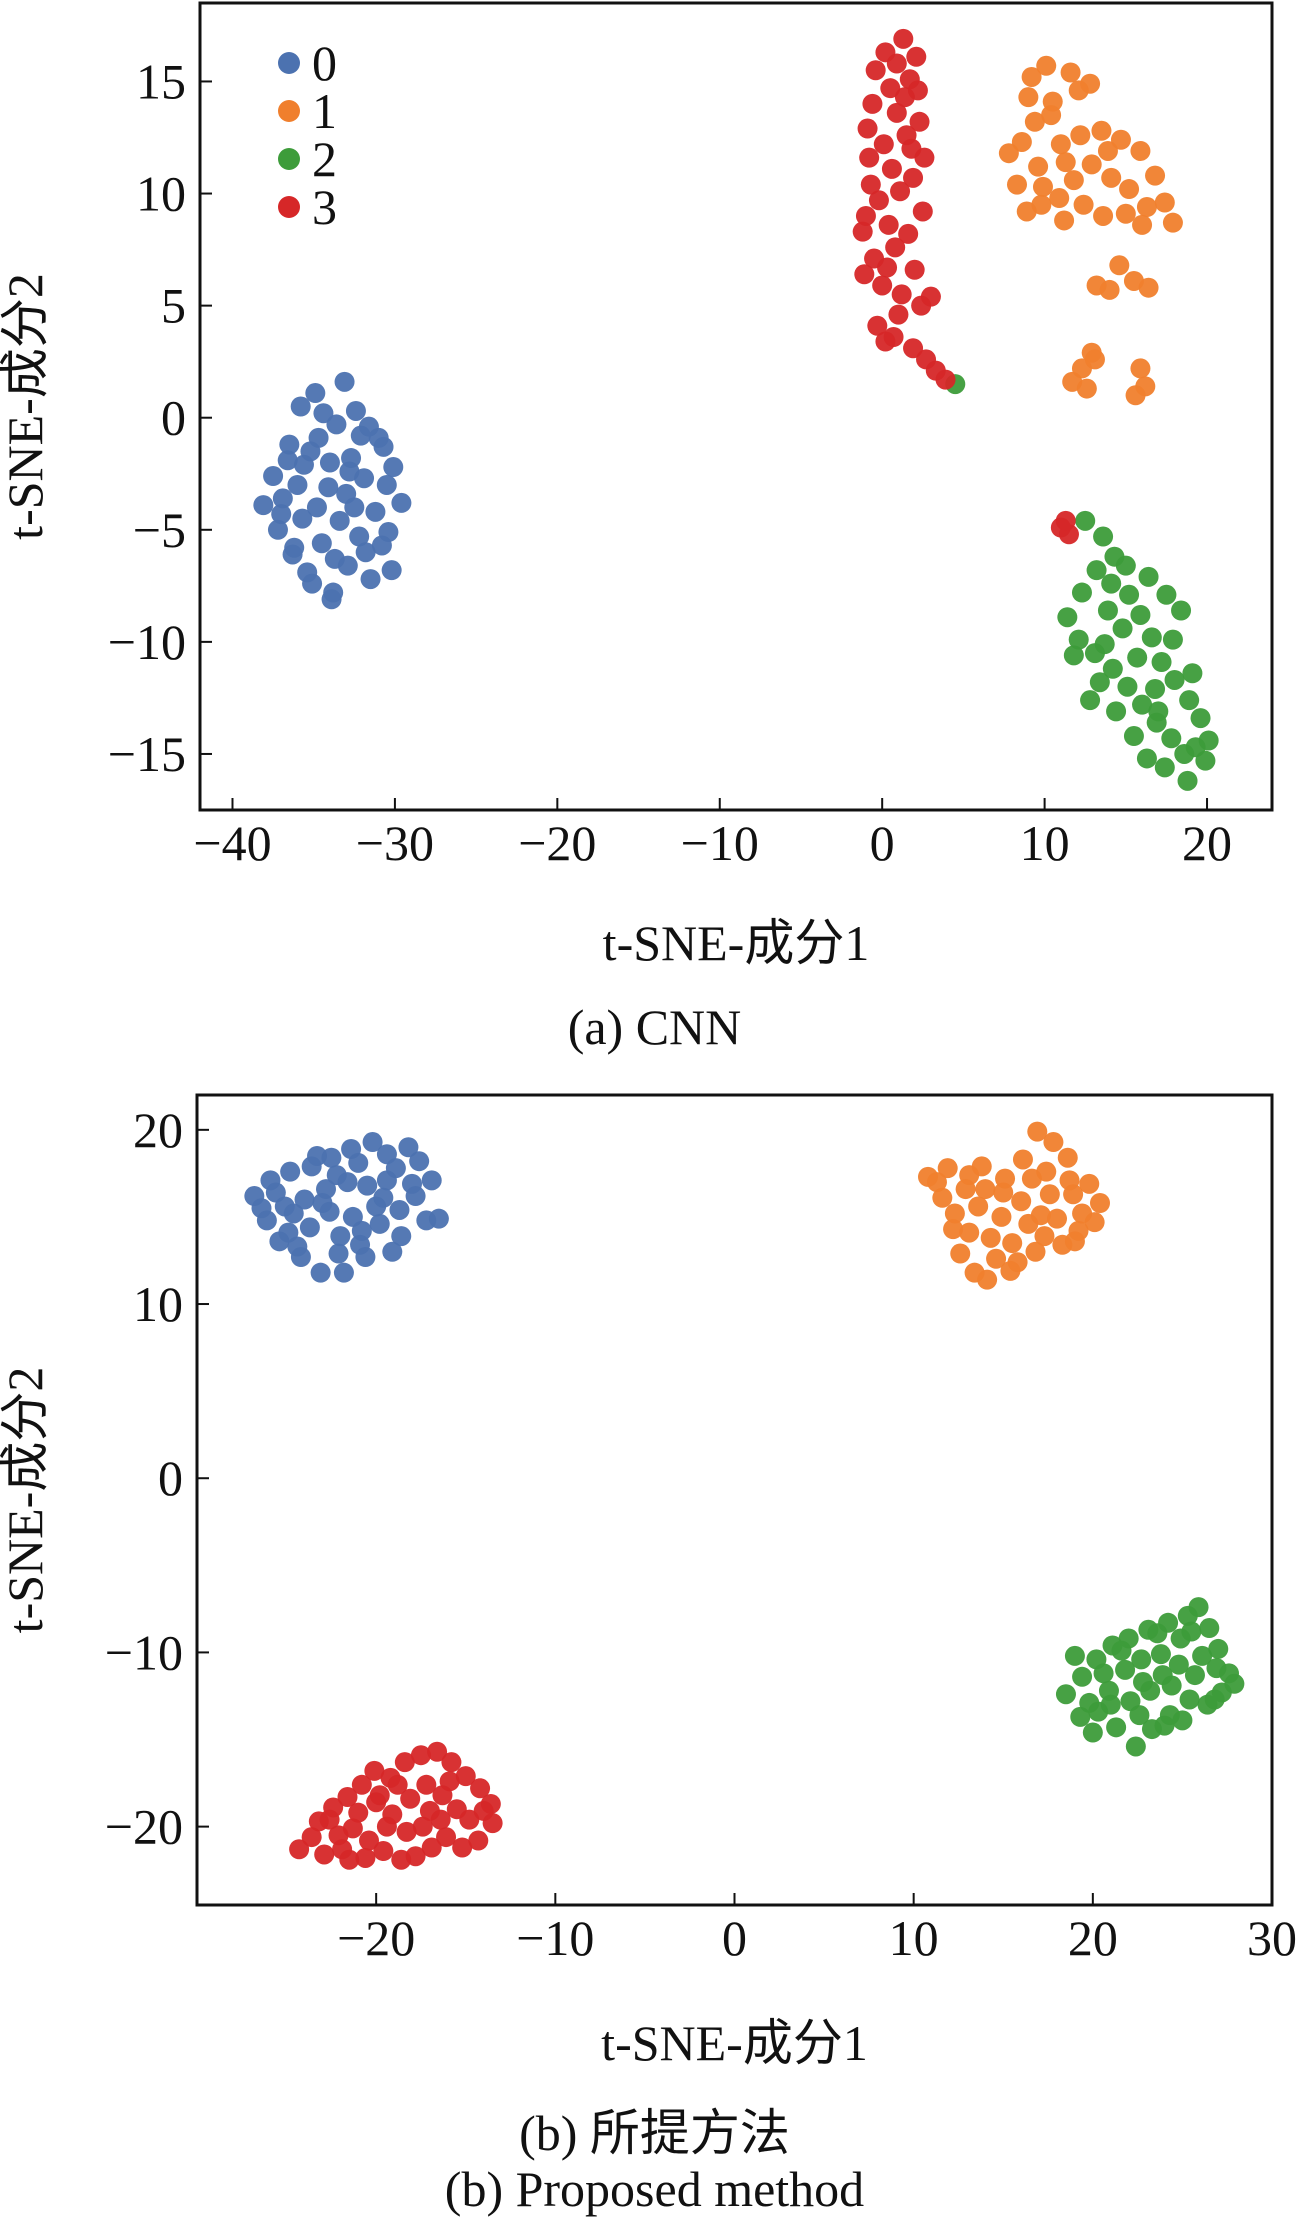 The width and height of the screenshot is (1309, 2237). I want to click on y-tick-label: −20, so click(144, 1827).